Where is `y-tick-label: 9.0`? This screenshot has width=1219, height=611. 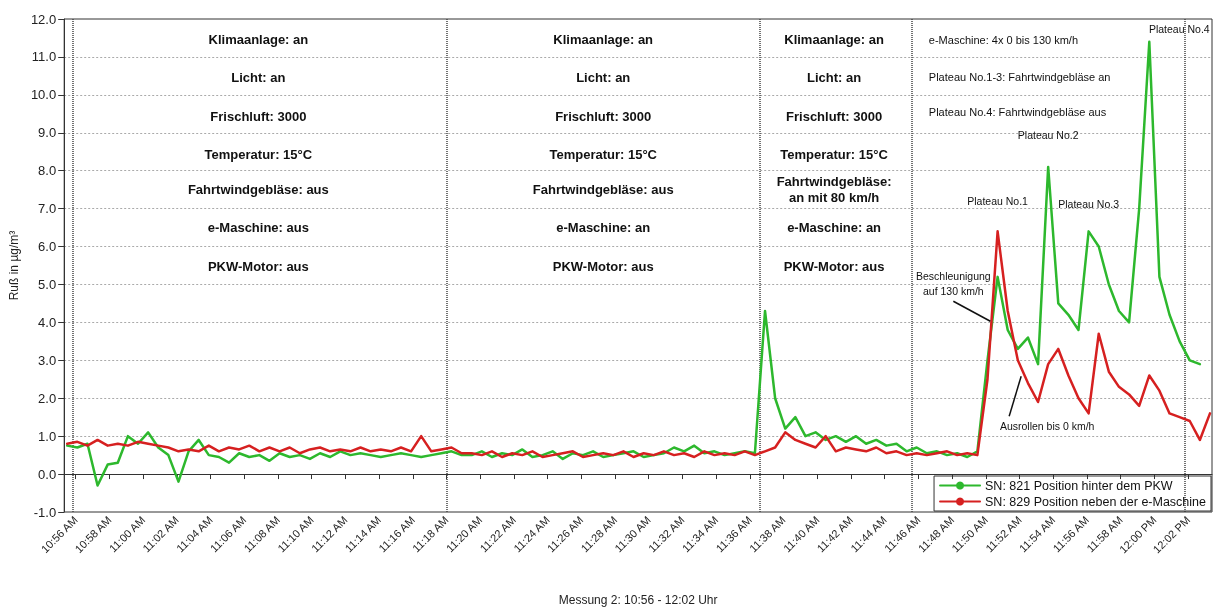
y-tick-label: 9.0 is located at coordinates (47, 133).